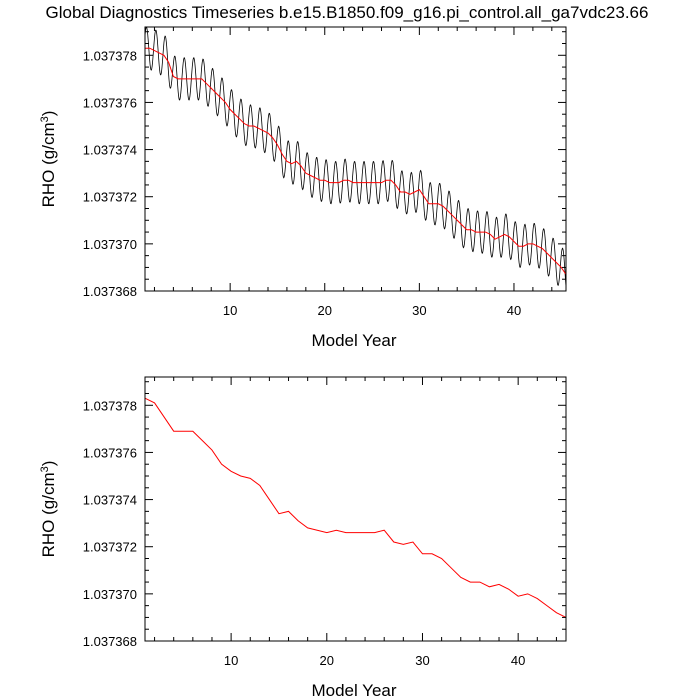 Image resolution: width=700 pixels, height=700 pixels. What do you see at coordinates (48, 509) in the screenshot?
I see `bottom-chart-y-axis-label: RHO (g/cm3)` at bounding box center [48, 509].